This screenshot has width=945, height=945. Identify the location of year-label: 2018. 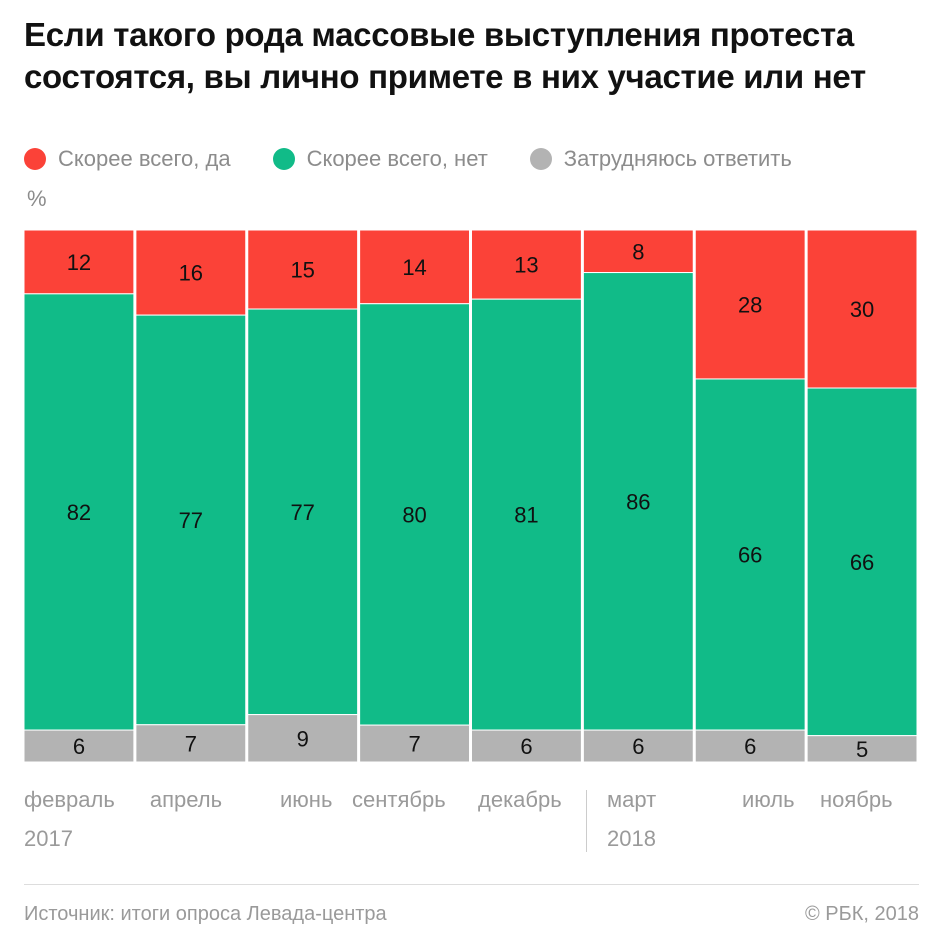
(631, 838).